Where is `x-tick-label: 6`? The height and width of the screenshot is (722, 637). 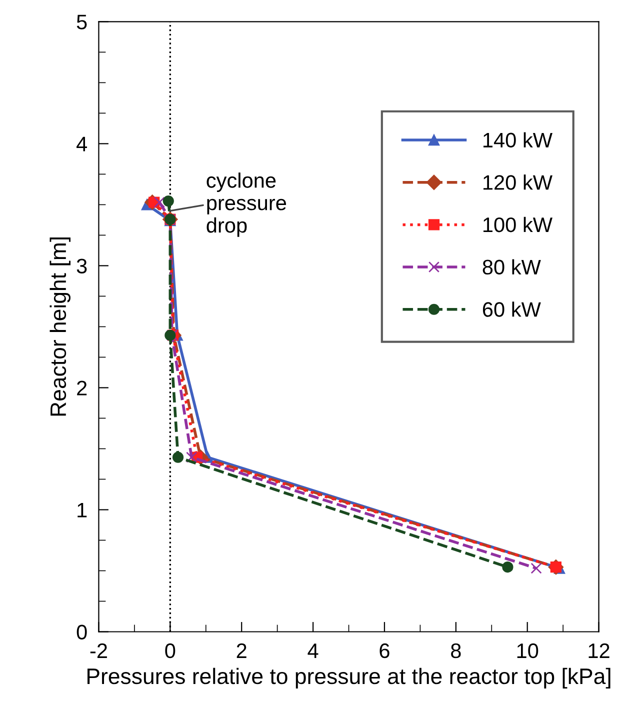 x-tick-label: 6 is located at coordinates (385, 650).